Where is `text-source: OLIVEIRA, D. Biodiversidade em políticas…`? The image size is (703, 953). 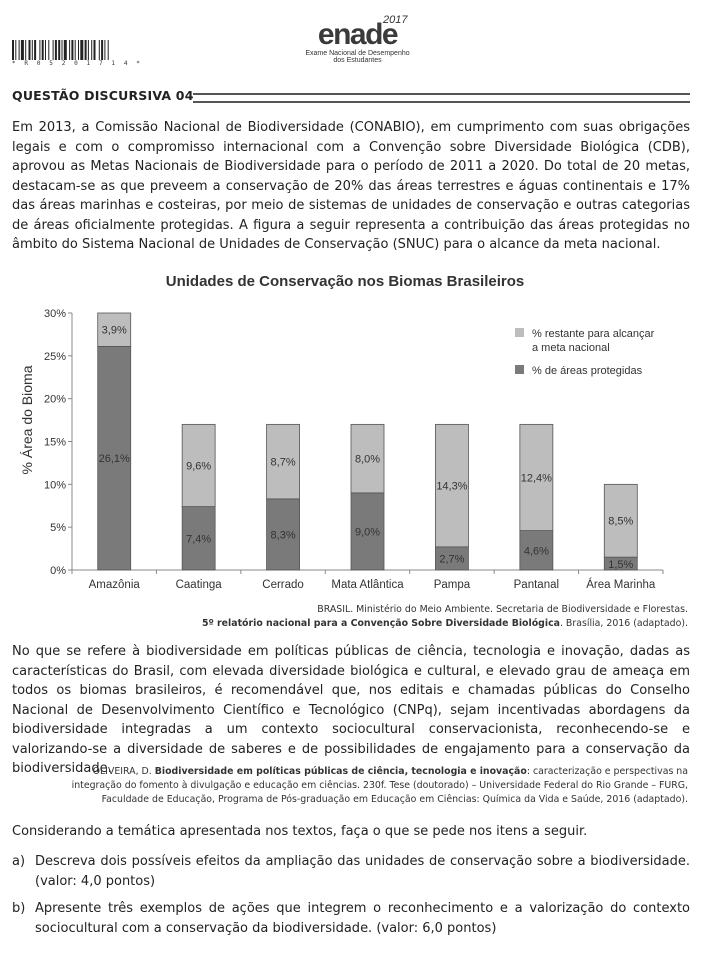
text-source: OLIVEIRA, D. Biodiversidade em políticas… is located at coordinates (364, 786).